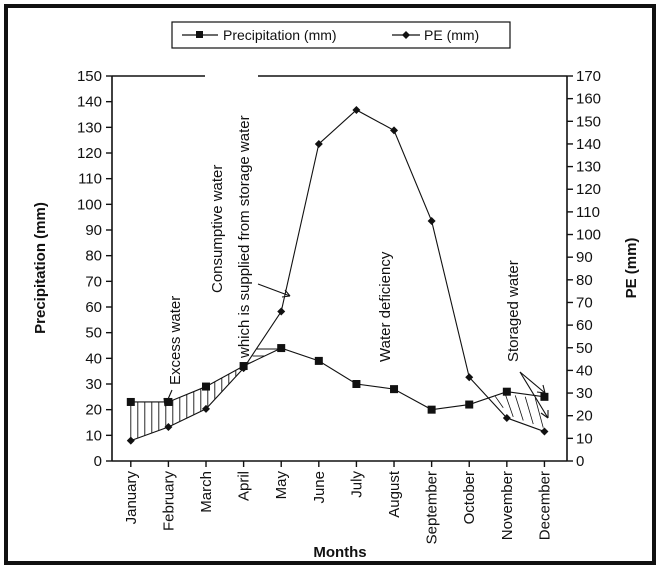 The height and width of the screenshot is (574, 660). I want to click on right-tick-label: 150, so click(588, 121).